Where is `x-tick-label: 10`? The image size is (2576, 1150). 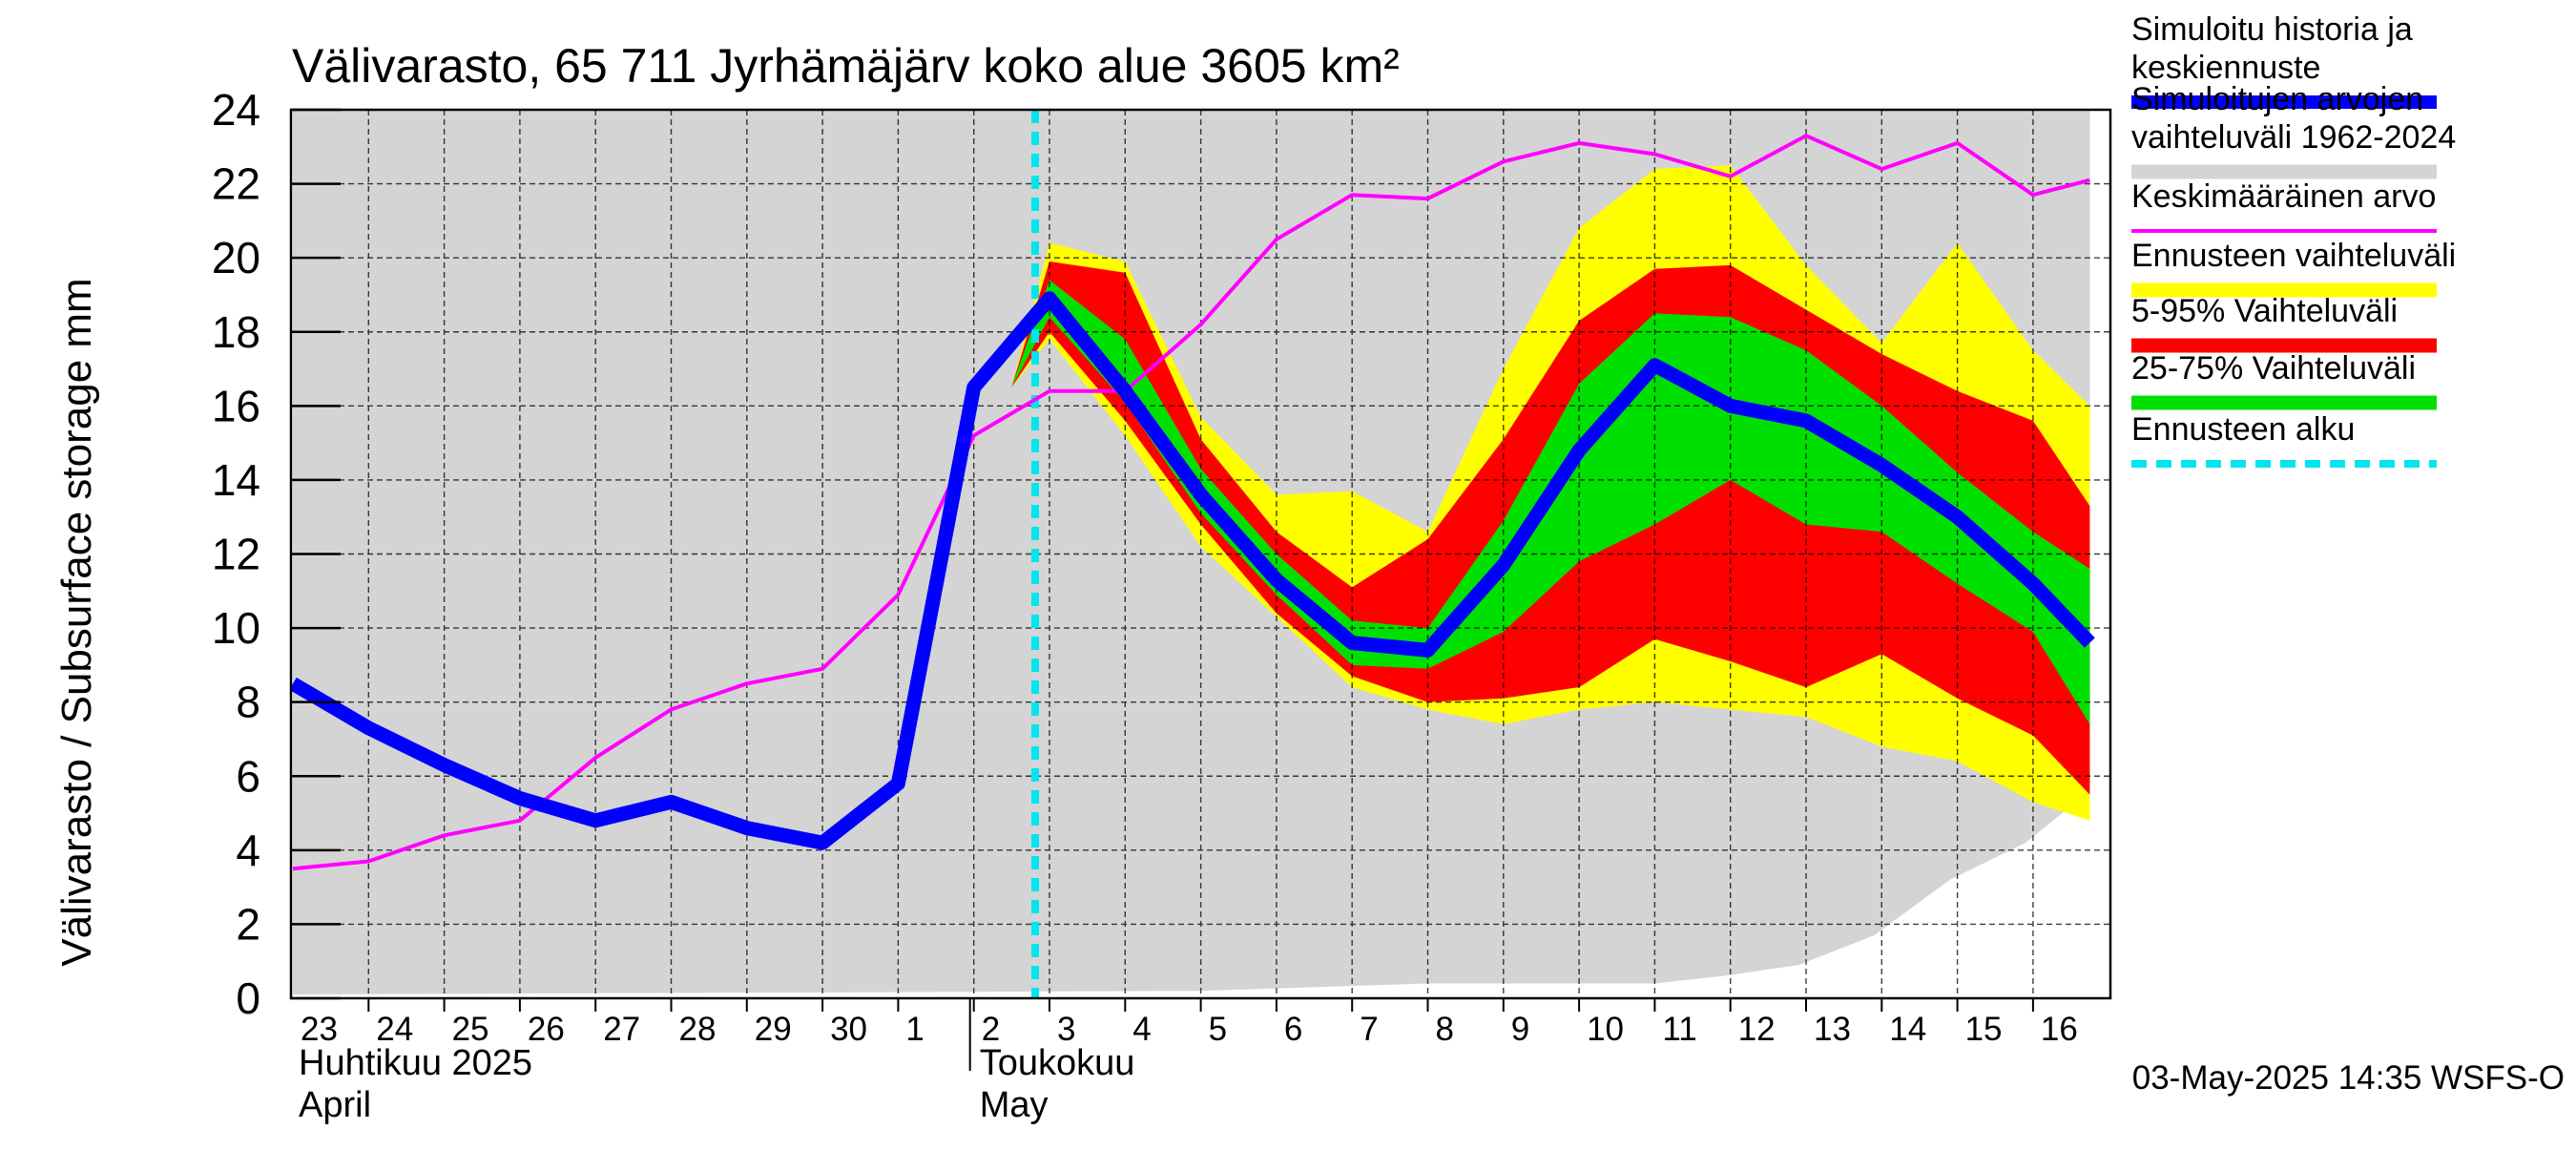 x-tick-label: 10 is located at coordinates (1605, 1029).